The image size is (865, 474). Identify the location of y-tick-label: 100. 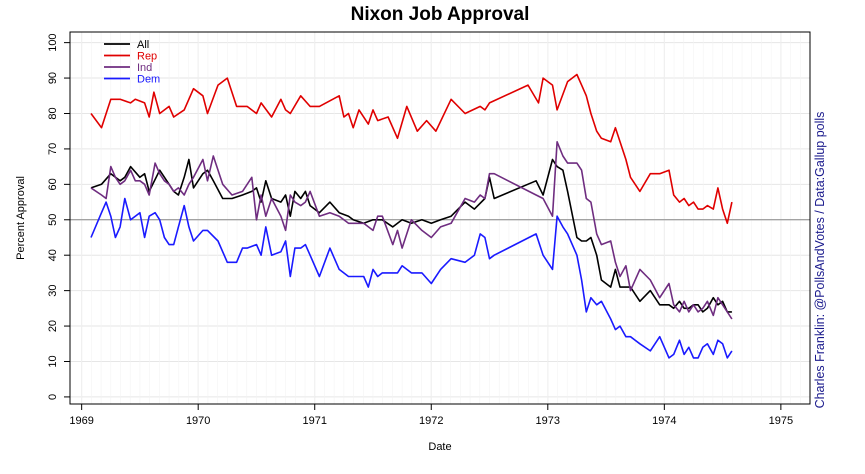
(53, 42).